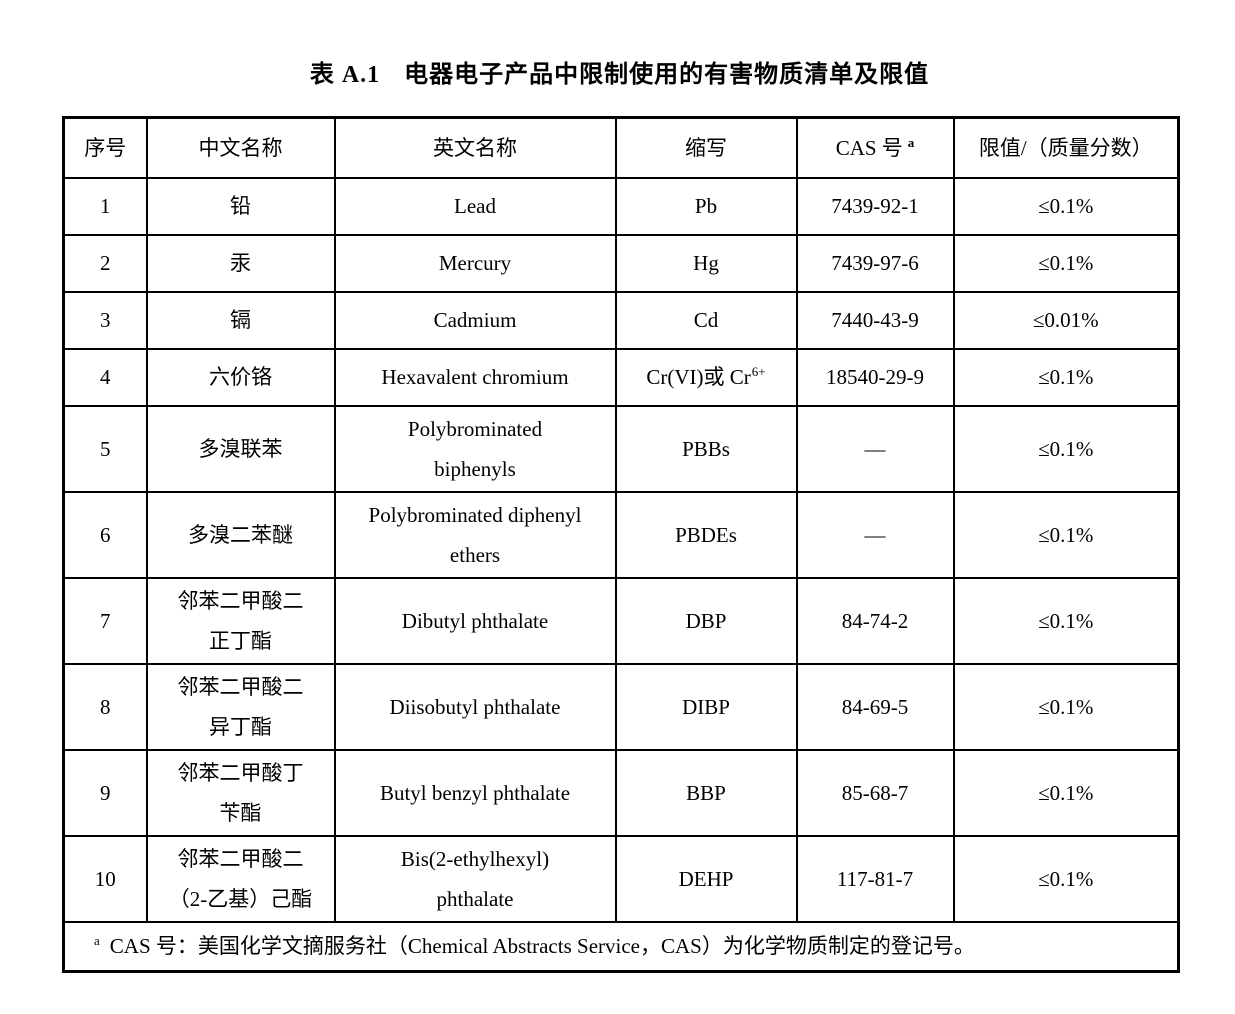 Image resolution: width=1235 pixels, height=1014 pixels. I want to click on footnote-marker: a, so click(97, 940).